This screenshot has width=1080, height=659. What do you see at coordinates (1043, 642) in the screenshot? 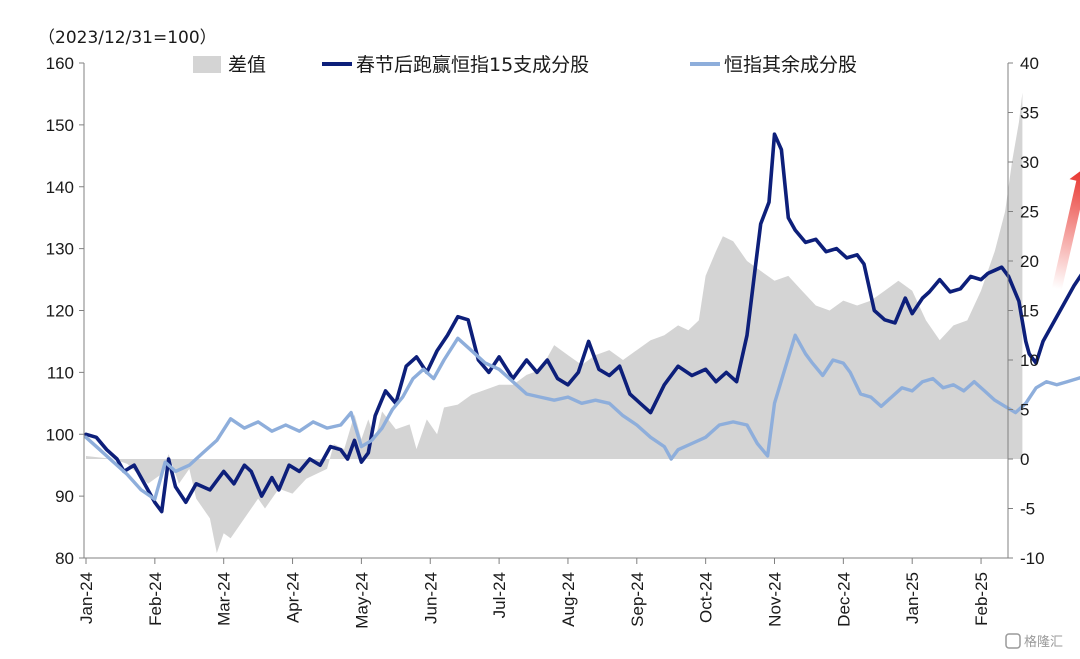
I see `watermark-text: 格隆汇` at bounding box center [1043, 642].